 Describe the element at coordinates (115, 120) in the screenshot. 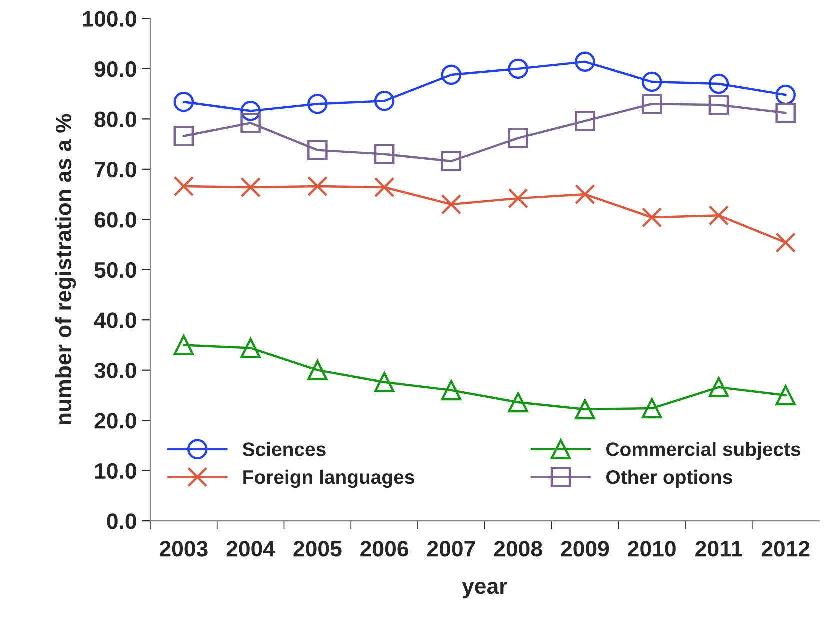

I see `y-tick-label: 80.0` at that location.